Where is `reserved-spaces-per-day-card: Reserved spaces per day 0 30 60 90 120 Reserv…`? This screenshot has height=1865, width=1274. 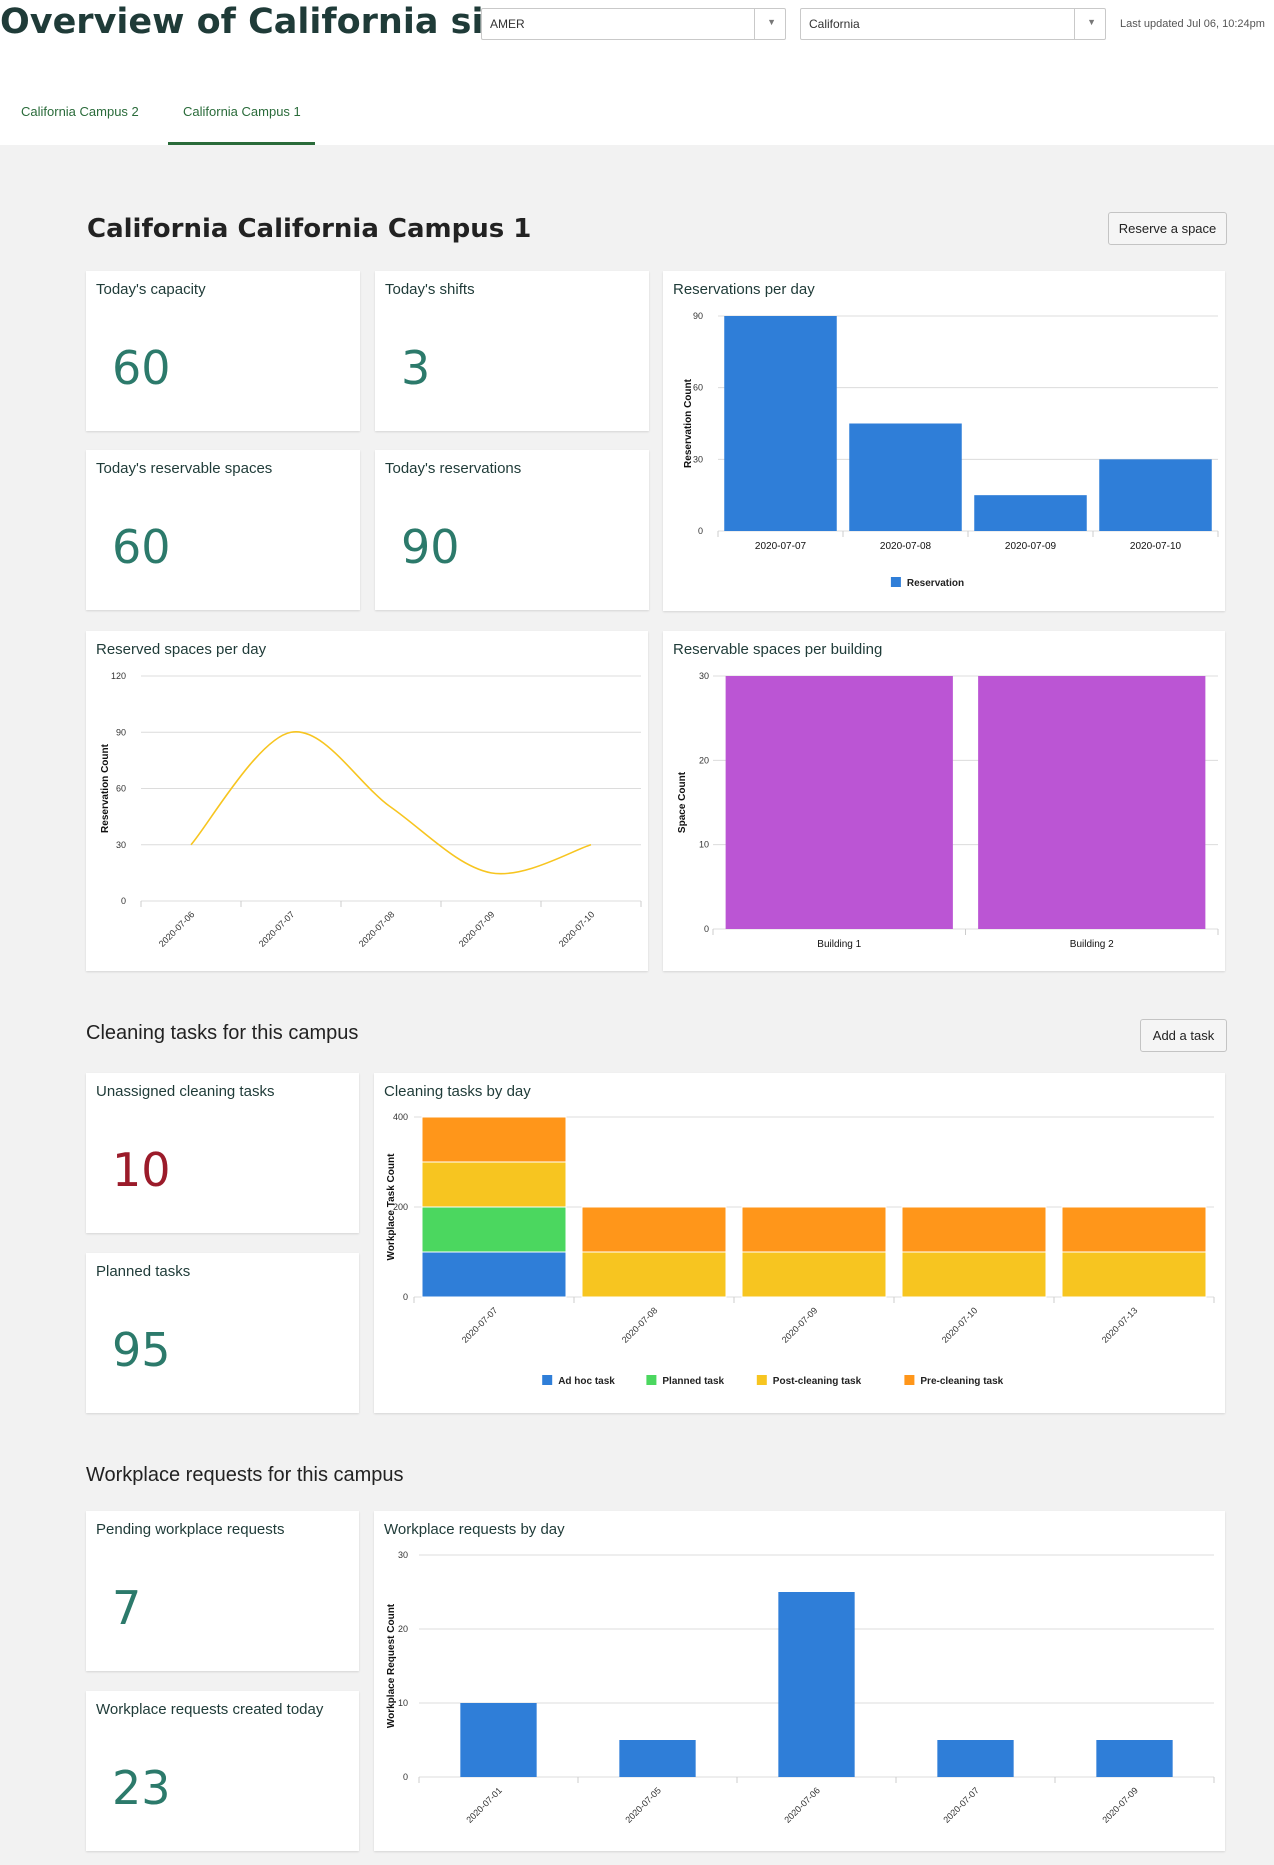 reserved-spaces-per-day-card: Reserved spaces per day 0 30 60 90 120 Reserv… is located at coordinates (367, 801).